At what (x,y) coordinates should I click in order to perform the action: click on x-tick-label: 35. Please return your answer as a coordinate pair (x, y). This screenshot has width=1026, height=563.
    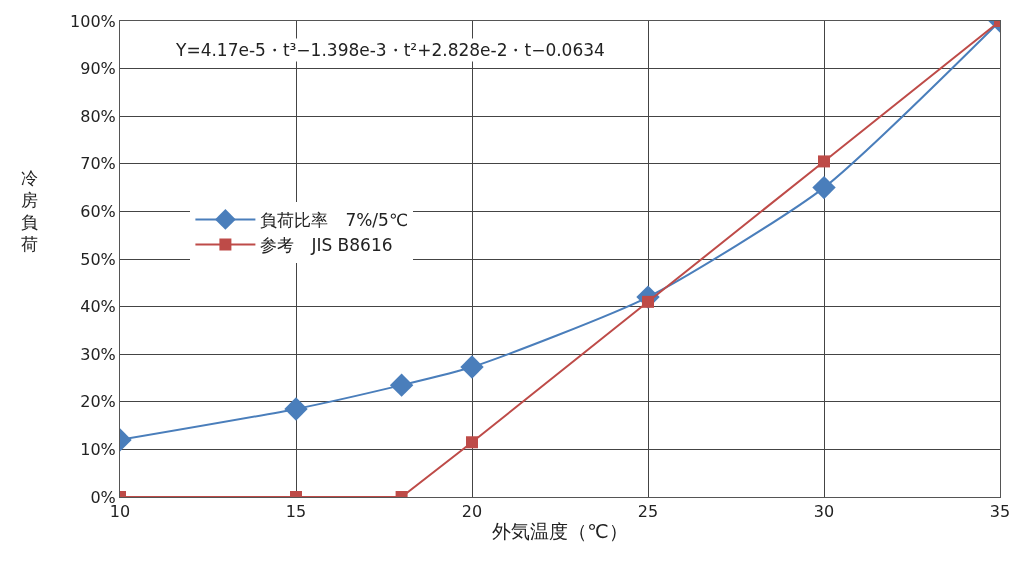
    Looking at the image, I should click on (1000, 512).